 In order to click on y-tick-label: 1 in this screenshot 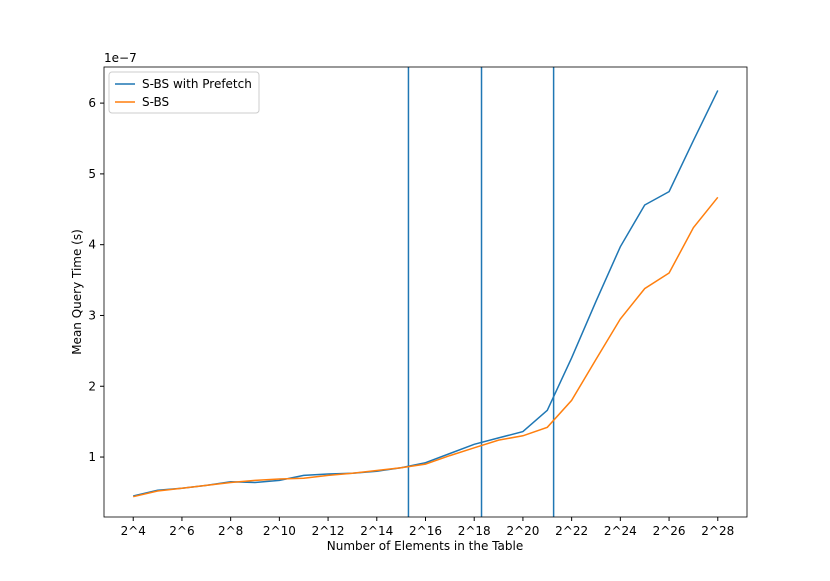, I will do `click(92, 457)`.